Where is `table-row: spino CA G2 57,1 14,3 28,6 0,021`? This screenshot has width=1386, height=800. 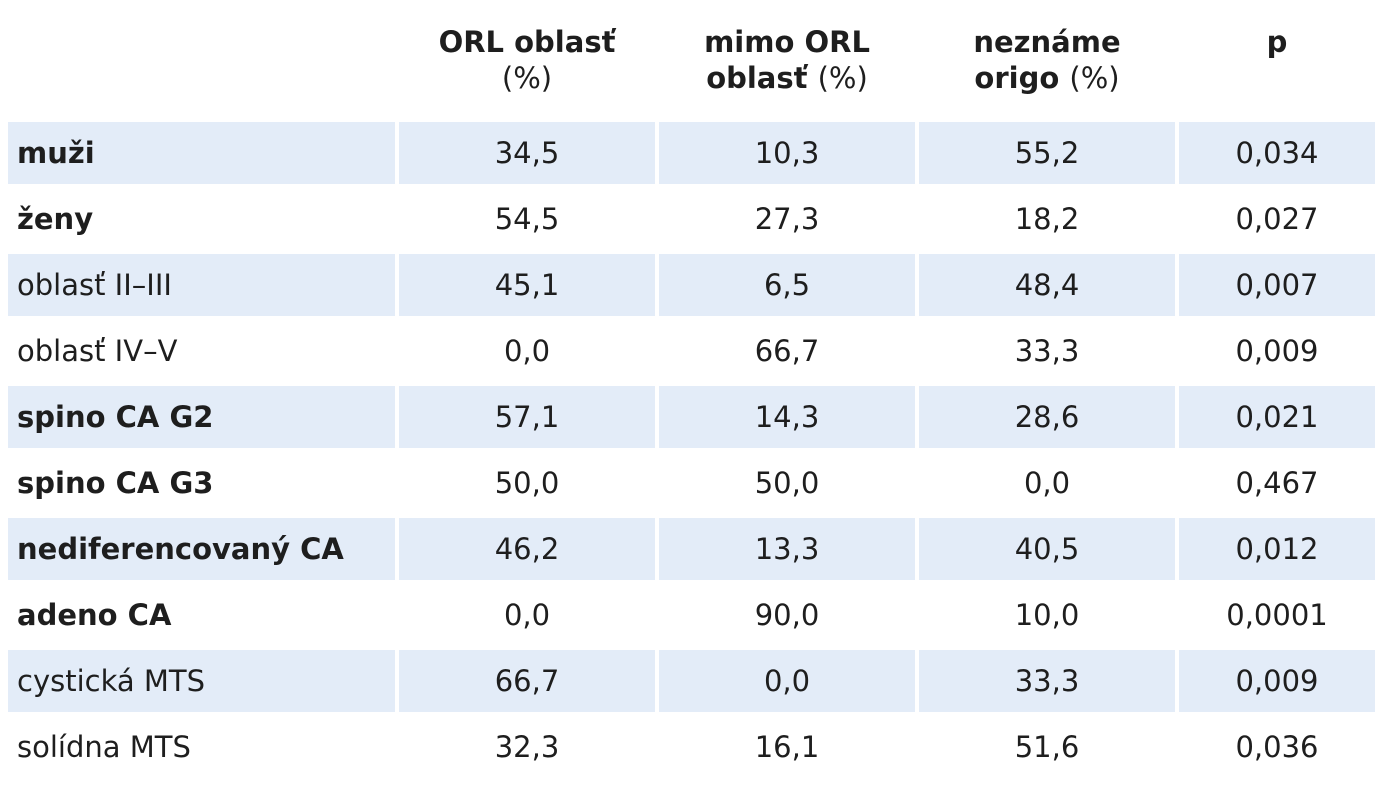
table-row: spino CA G2 57,1 14,3 28,6 0,021 is located at coordinates (692, 417).